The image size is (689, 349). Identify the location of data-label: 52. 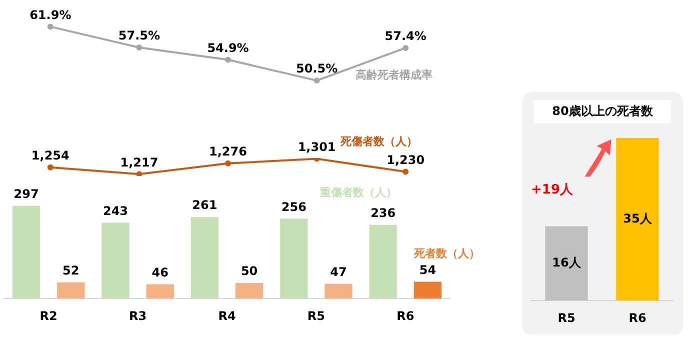
(71, 270).